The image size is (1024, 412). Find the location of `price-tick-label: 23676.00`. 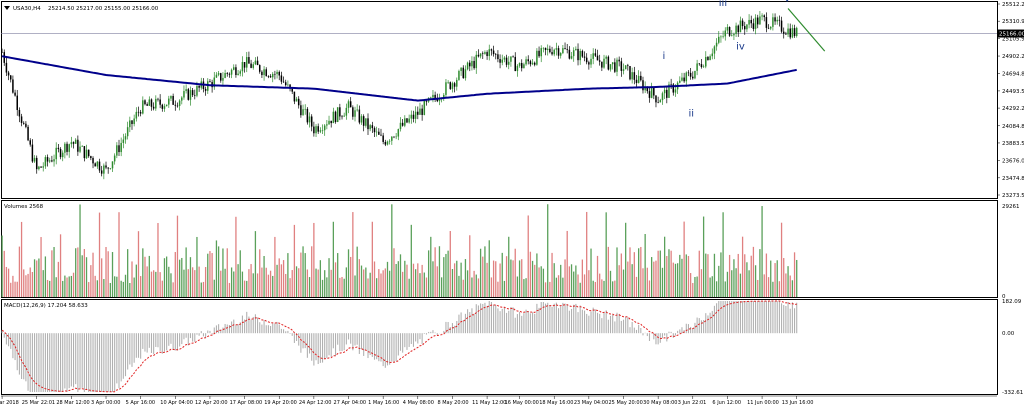

price-tick-label: 23676.00 is located at coordinates (1013, 162).